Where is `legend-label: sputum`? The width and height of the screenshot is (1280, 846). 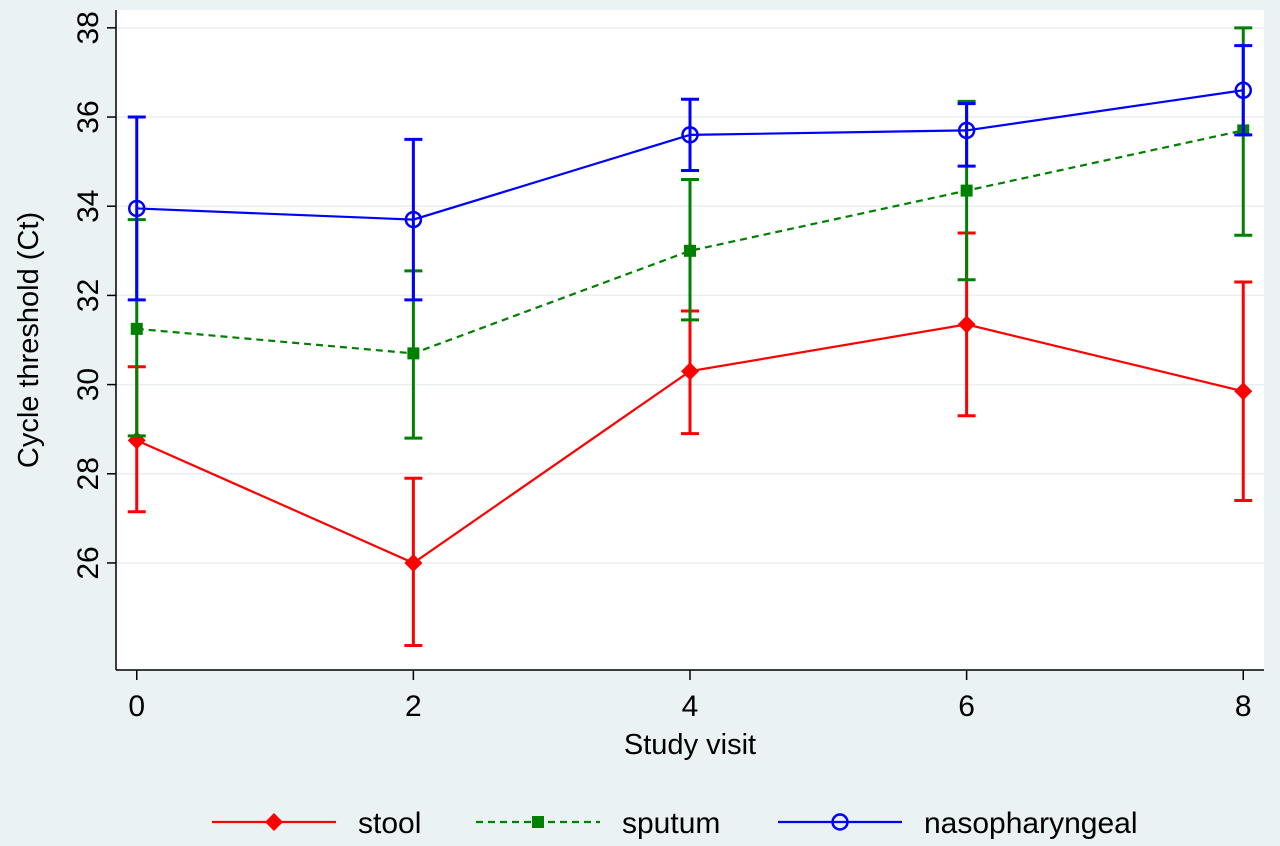
legend-label: sputum is located at coordinates (671, 823).